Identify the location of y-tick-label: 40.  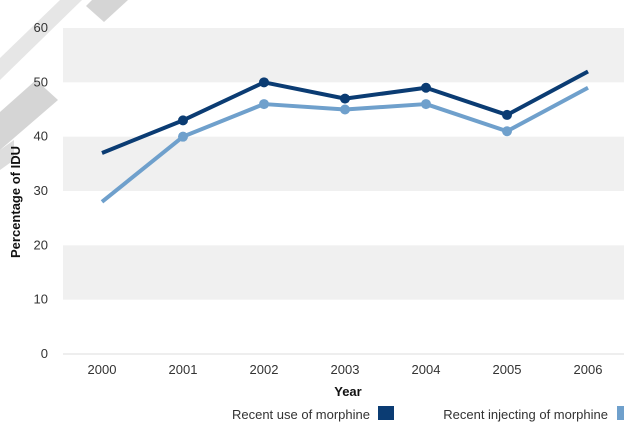
(41, 136).